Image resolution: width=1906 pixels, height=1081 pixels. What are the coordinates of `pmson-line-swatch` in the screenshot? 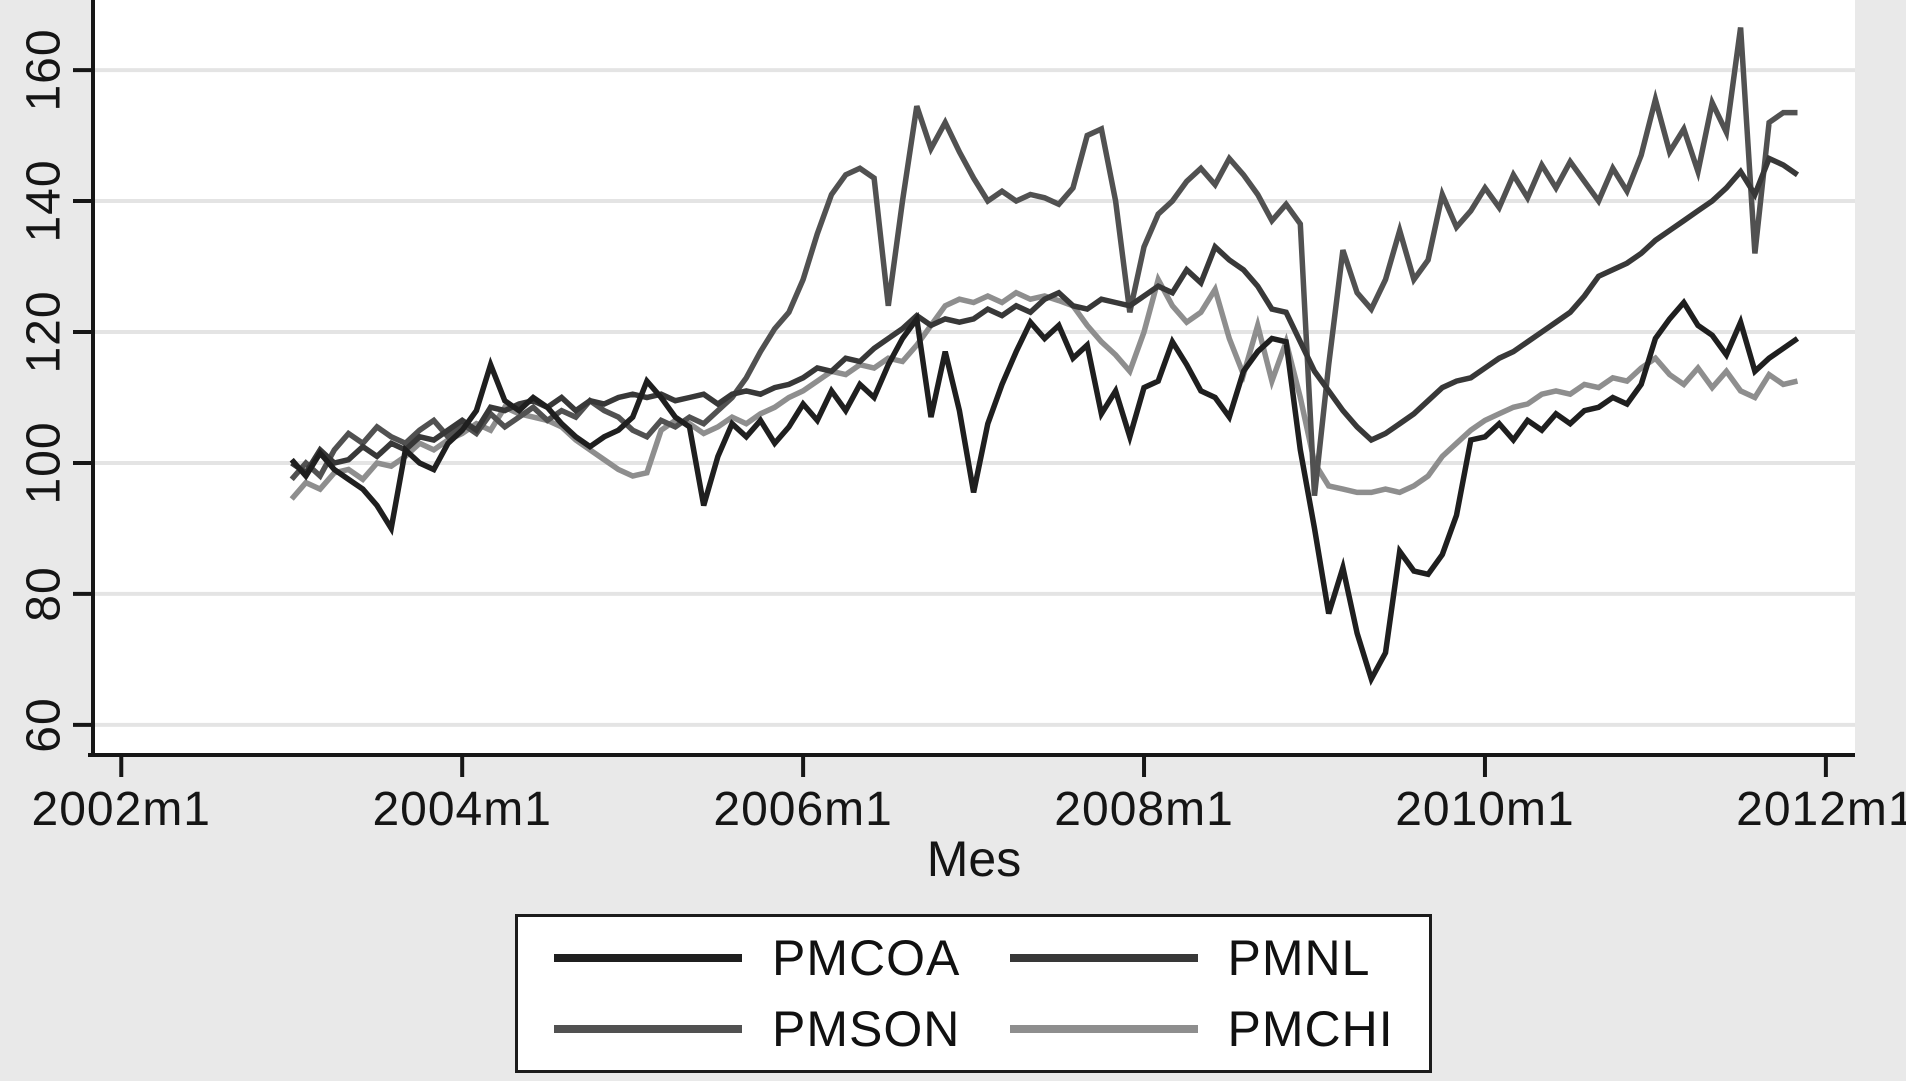 It's located at (648, 1028).